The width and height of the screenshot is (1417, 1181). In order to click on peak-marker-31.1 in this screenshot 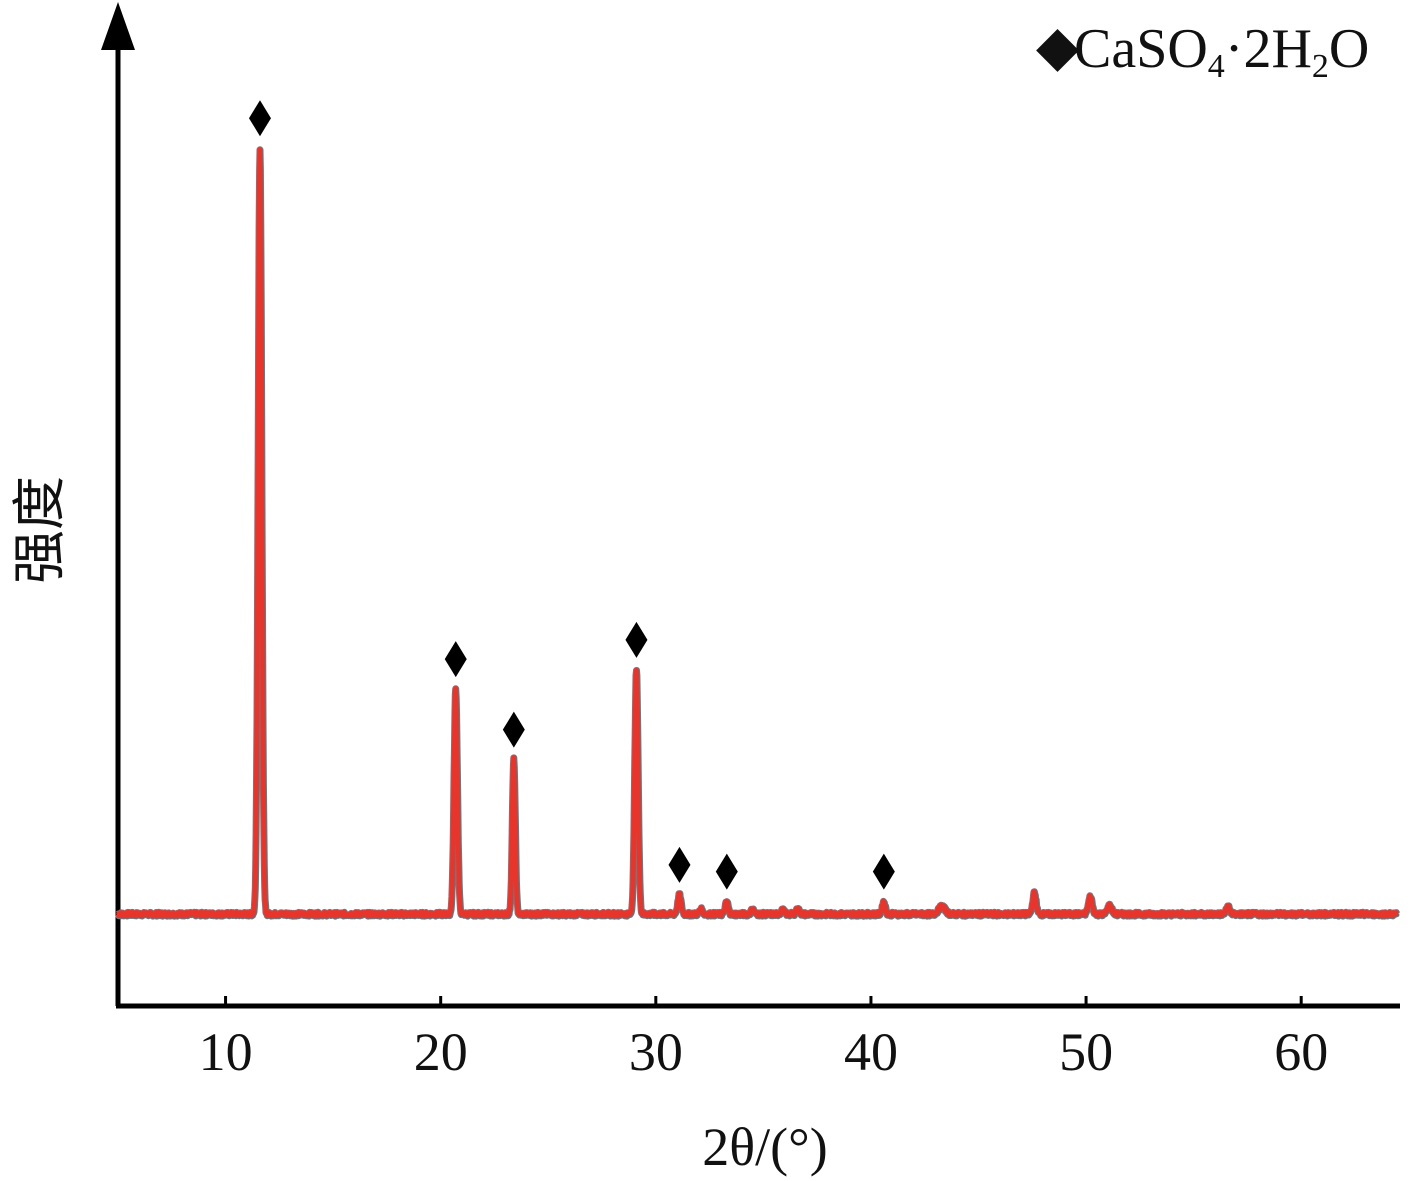, I will do `click(679, 864)`.